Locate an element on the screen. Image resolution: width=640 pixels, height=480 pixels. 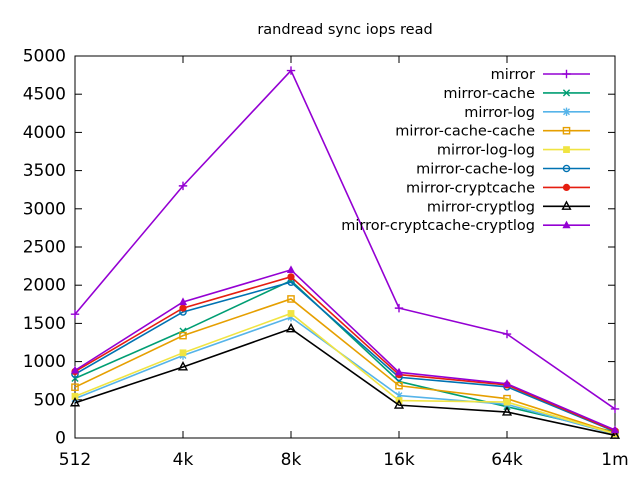
x-tick-label: 8k is located at coordinates (291, 460).